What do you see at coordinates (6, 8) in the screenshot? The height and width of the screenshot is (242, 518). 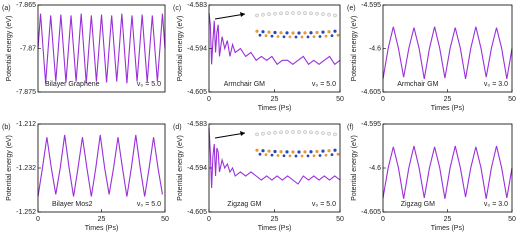 I see `panel-label: (a)` at bounding box center [6, 8].